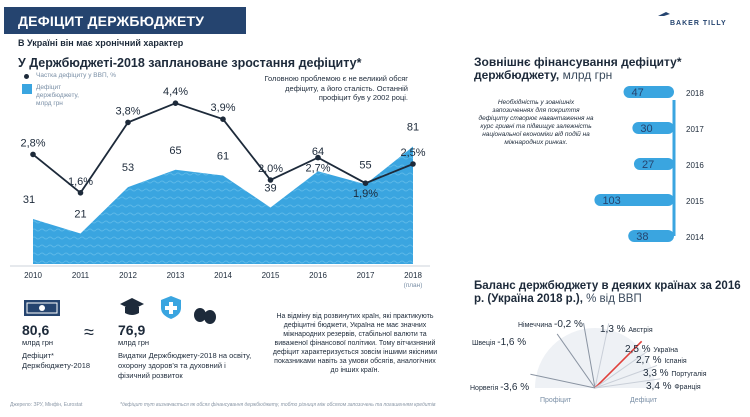  Describe the element at coordinates (611, 201) in the screenshot. I see `ext-bar-value: 103` at that location.